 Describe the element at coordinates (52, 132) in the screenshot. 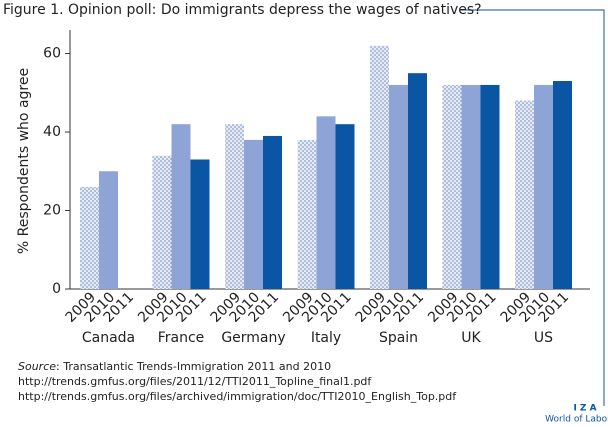

I see `y-tick-label: 40` at that location.